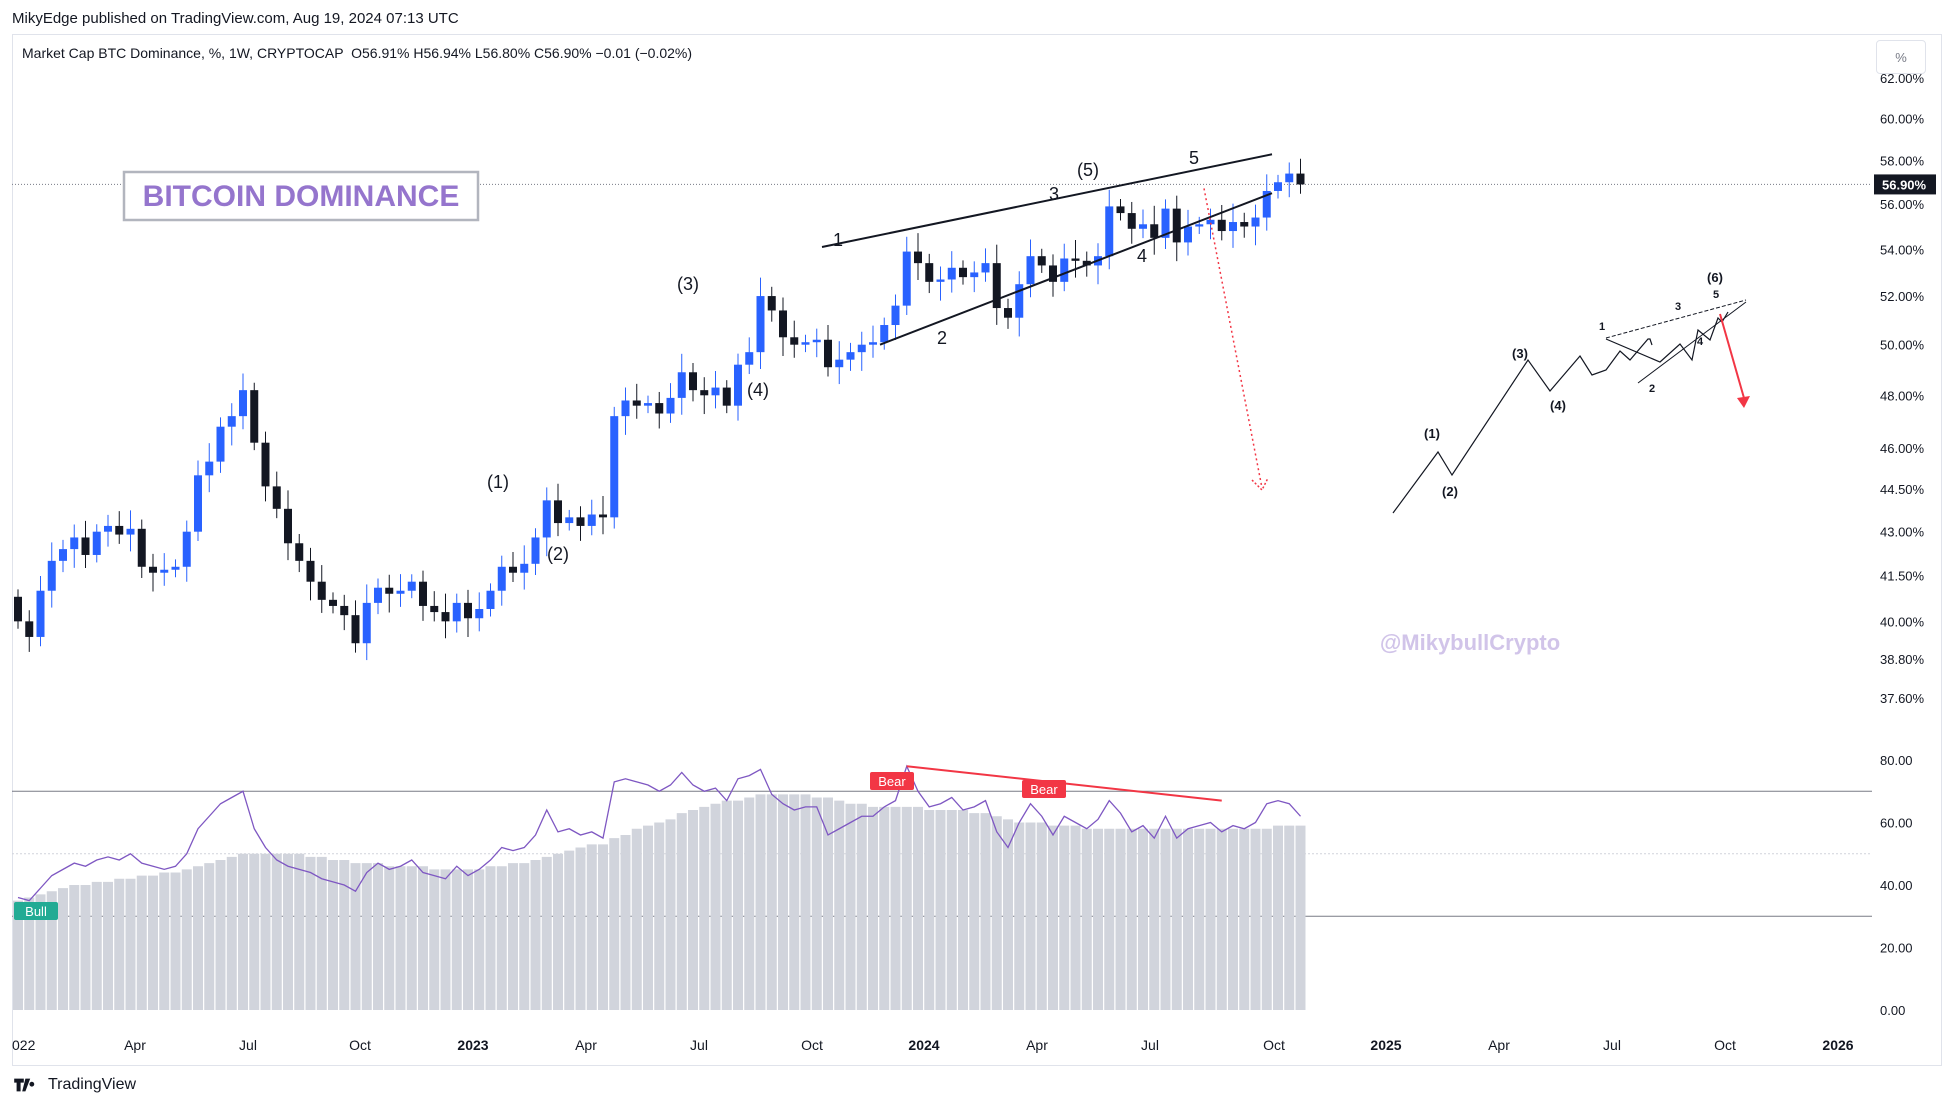 This screenshot has height=1104, width=1946. Describe the element at coordinates (1743, 402) in the screenshot. I see `mini-target-arrow` at that location.